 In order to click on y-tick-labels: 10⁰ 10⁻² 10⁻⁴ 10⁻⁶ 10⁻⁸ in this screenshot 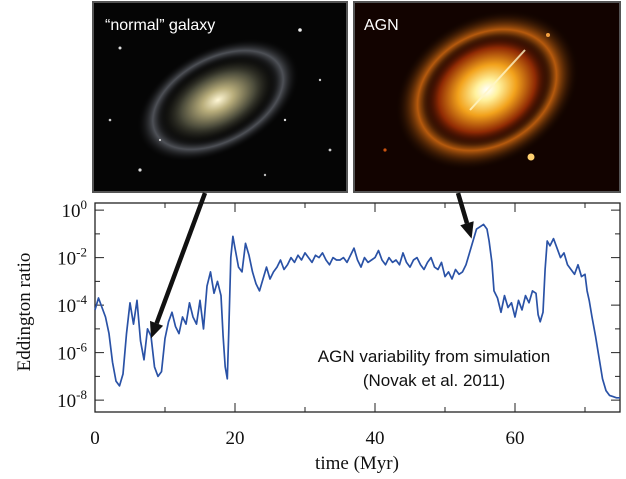, I will do `click(72, 304)`.